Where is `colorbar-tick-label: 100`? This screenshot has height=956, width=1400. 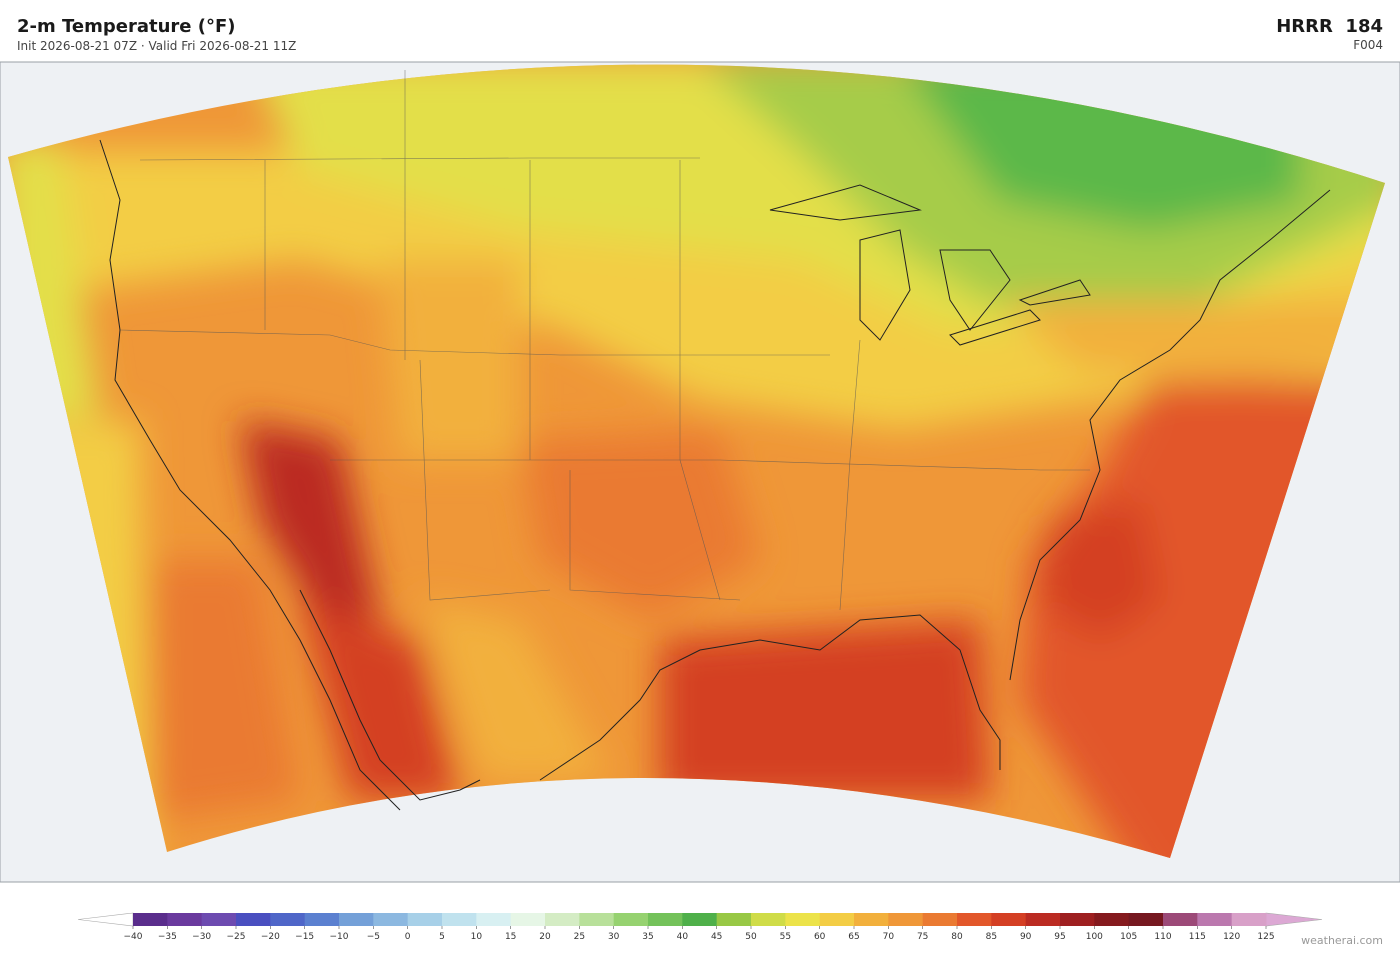
colorbar-tick-label: 100 is located at coordinates (1094, 937).